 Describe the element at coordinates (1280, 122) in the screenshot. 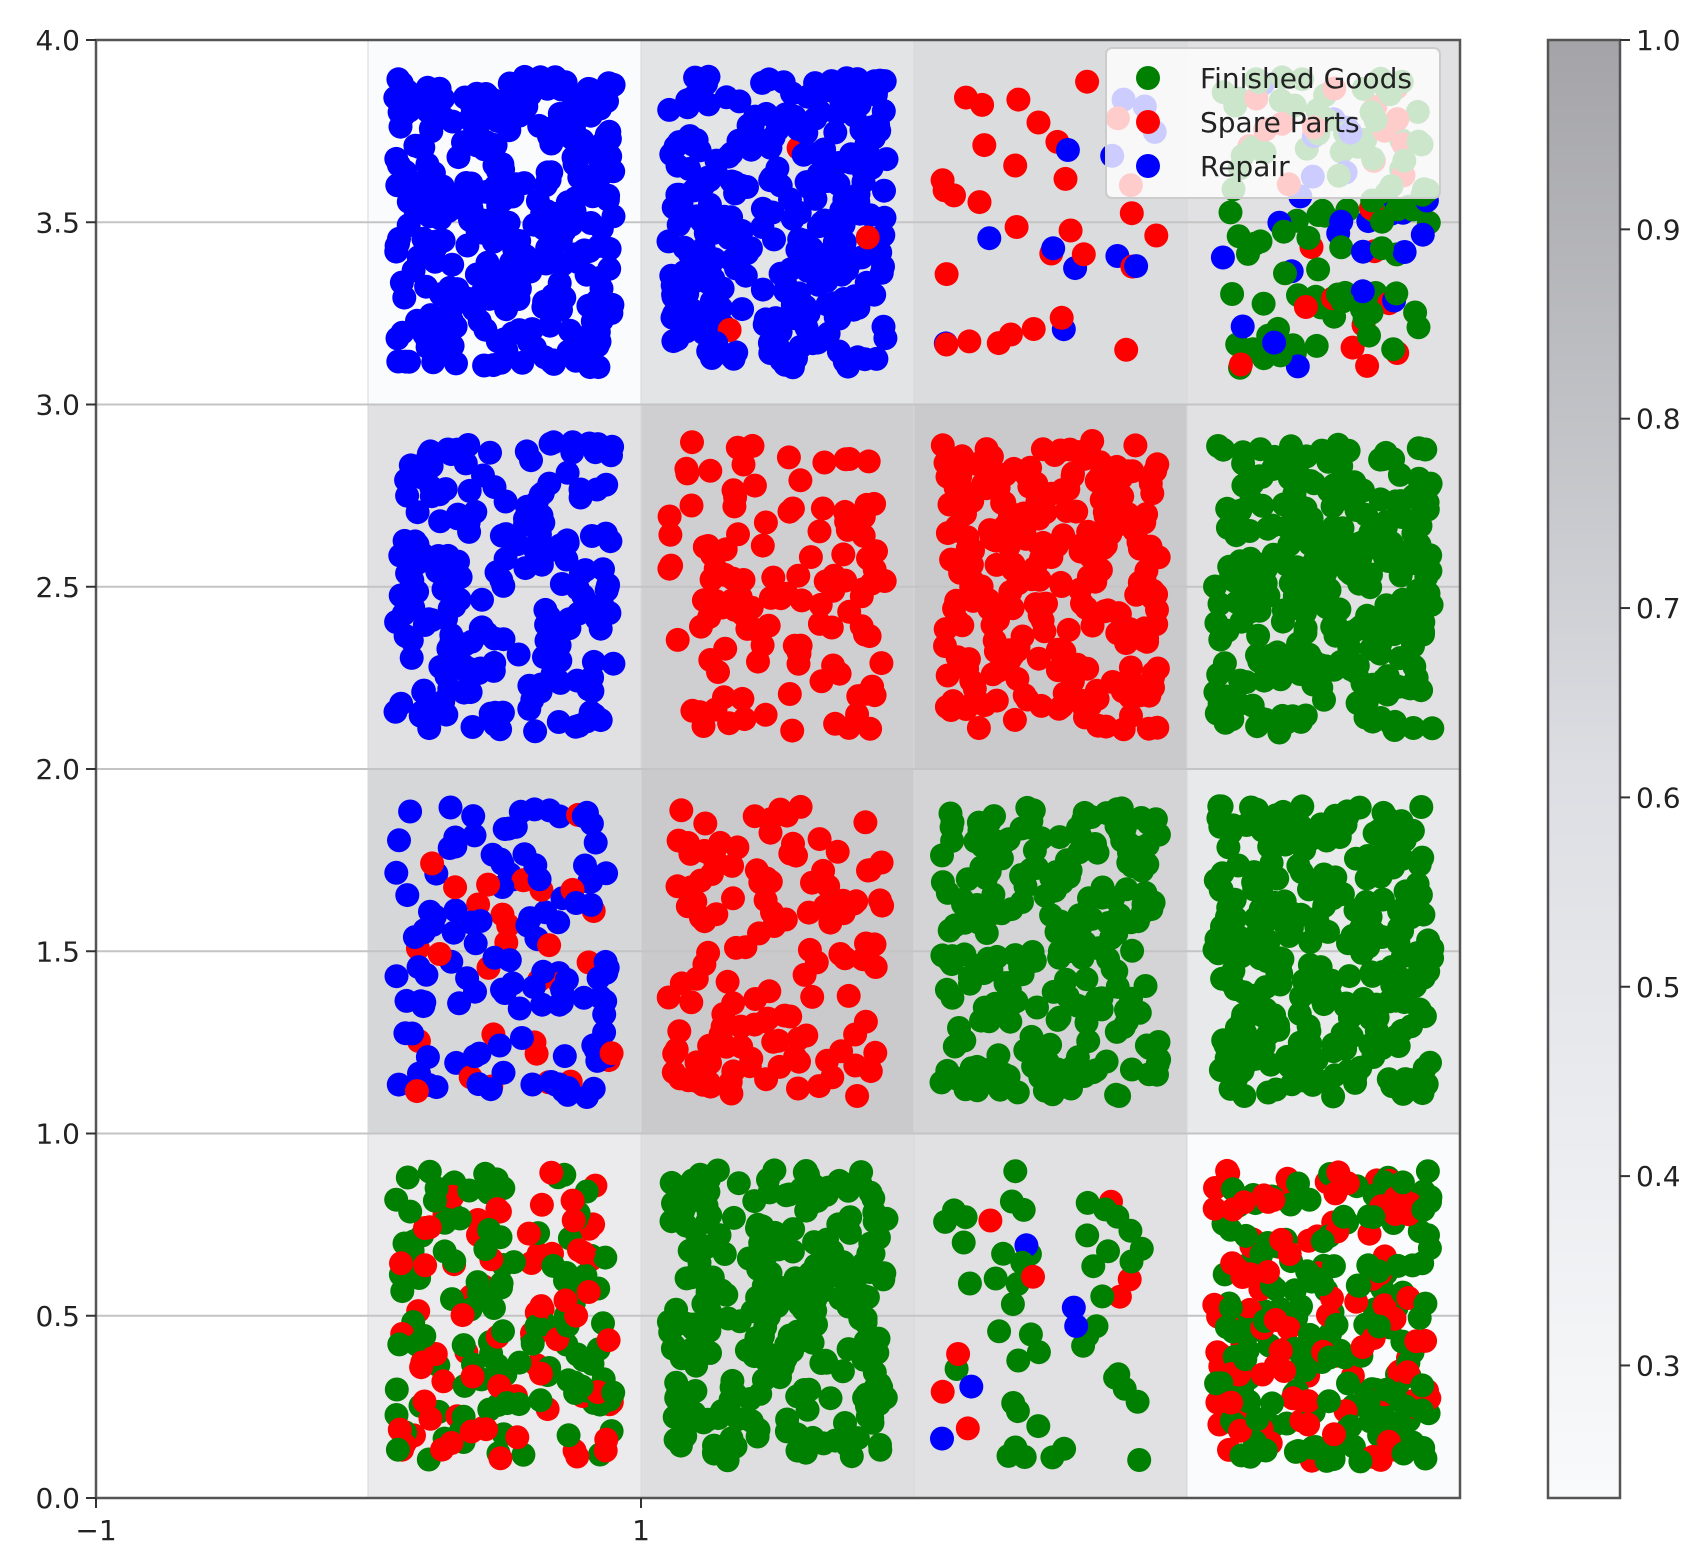

I see `legend-label: Spare Parts` at that location.